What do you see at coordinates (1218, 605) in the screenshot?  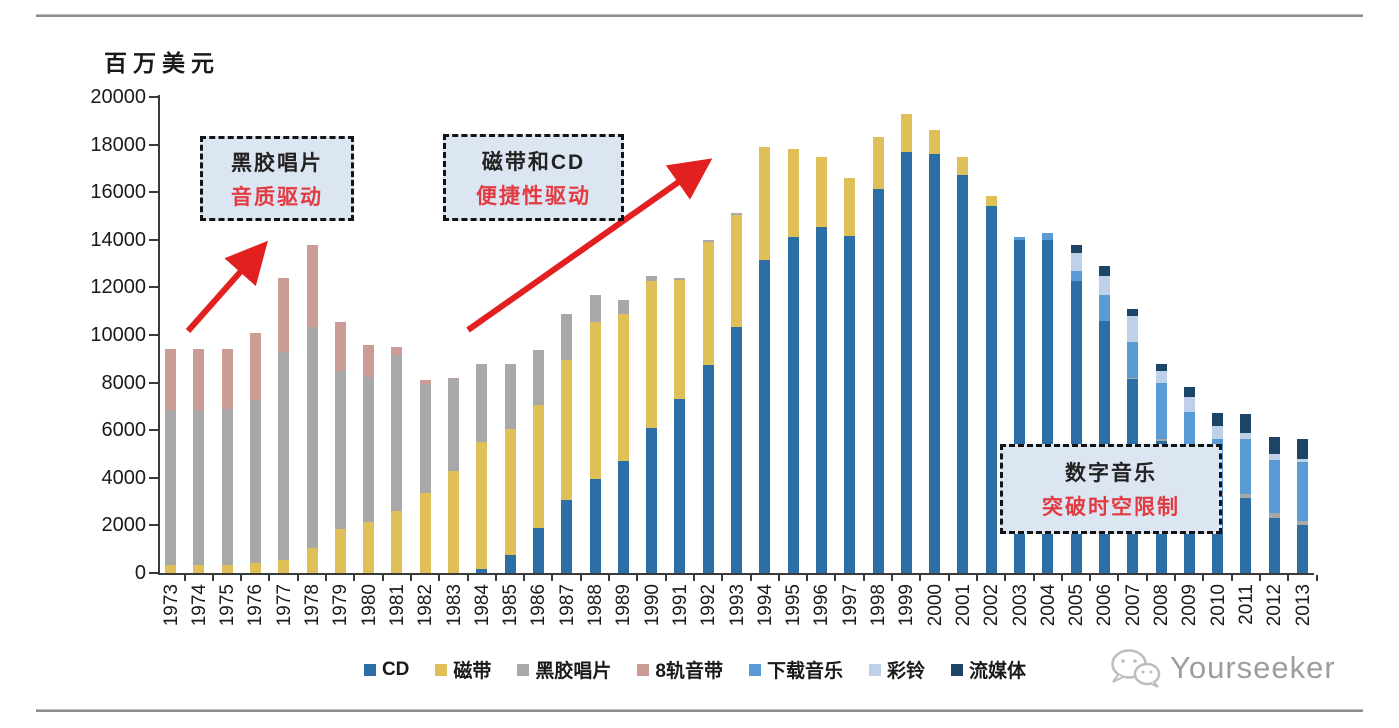 I see `x-year-label-2010: 2010` at bounding box center [1218, 605].